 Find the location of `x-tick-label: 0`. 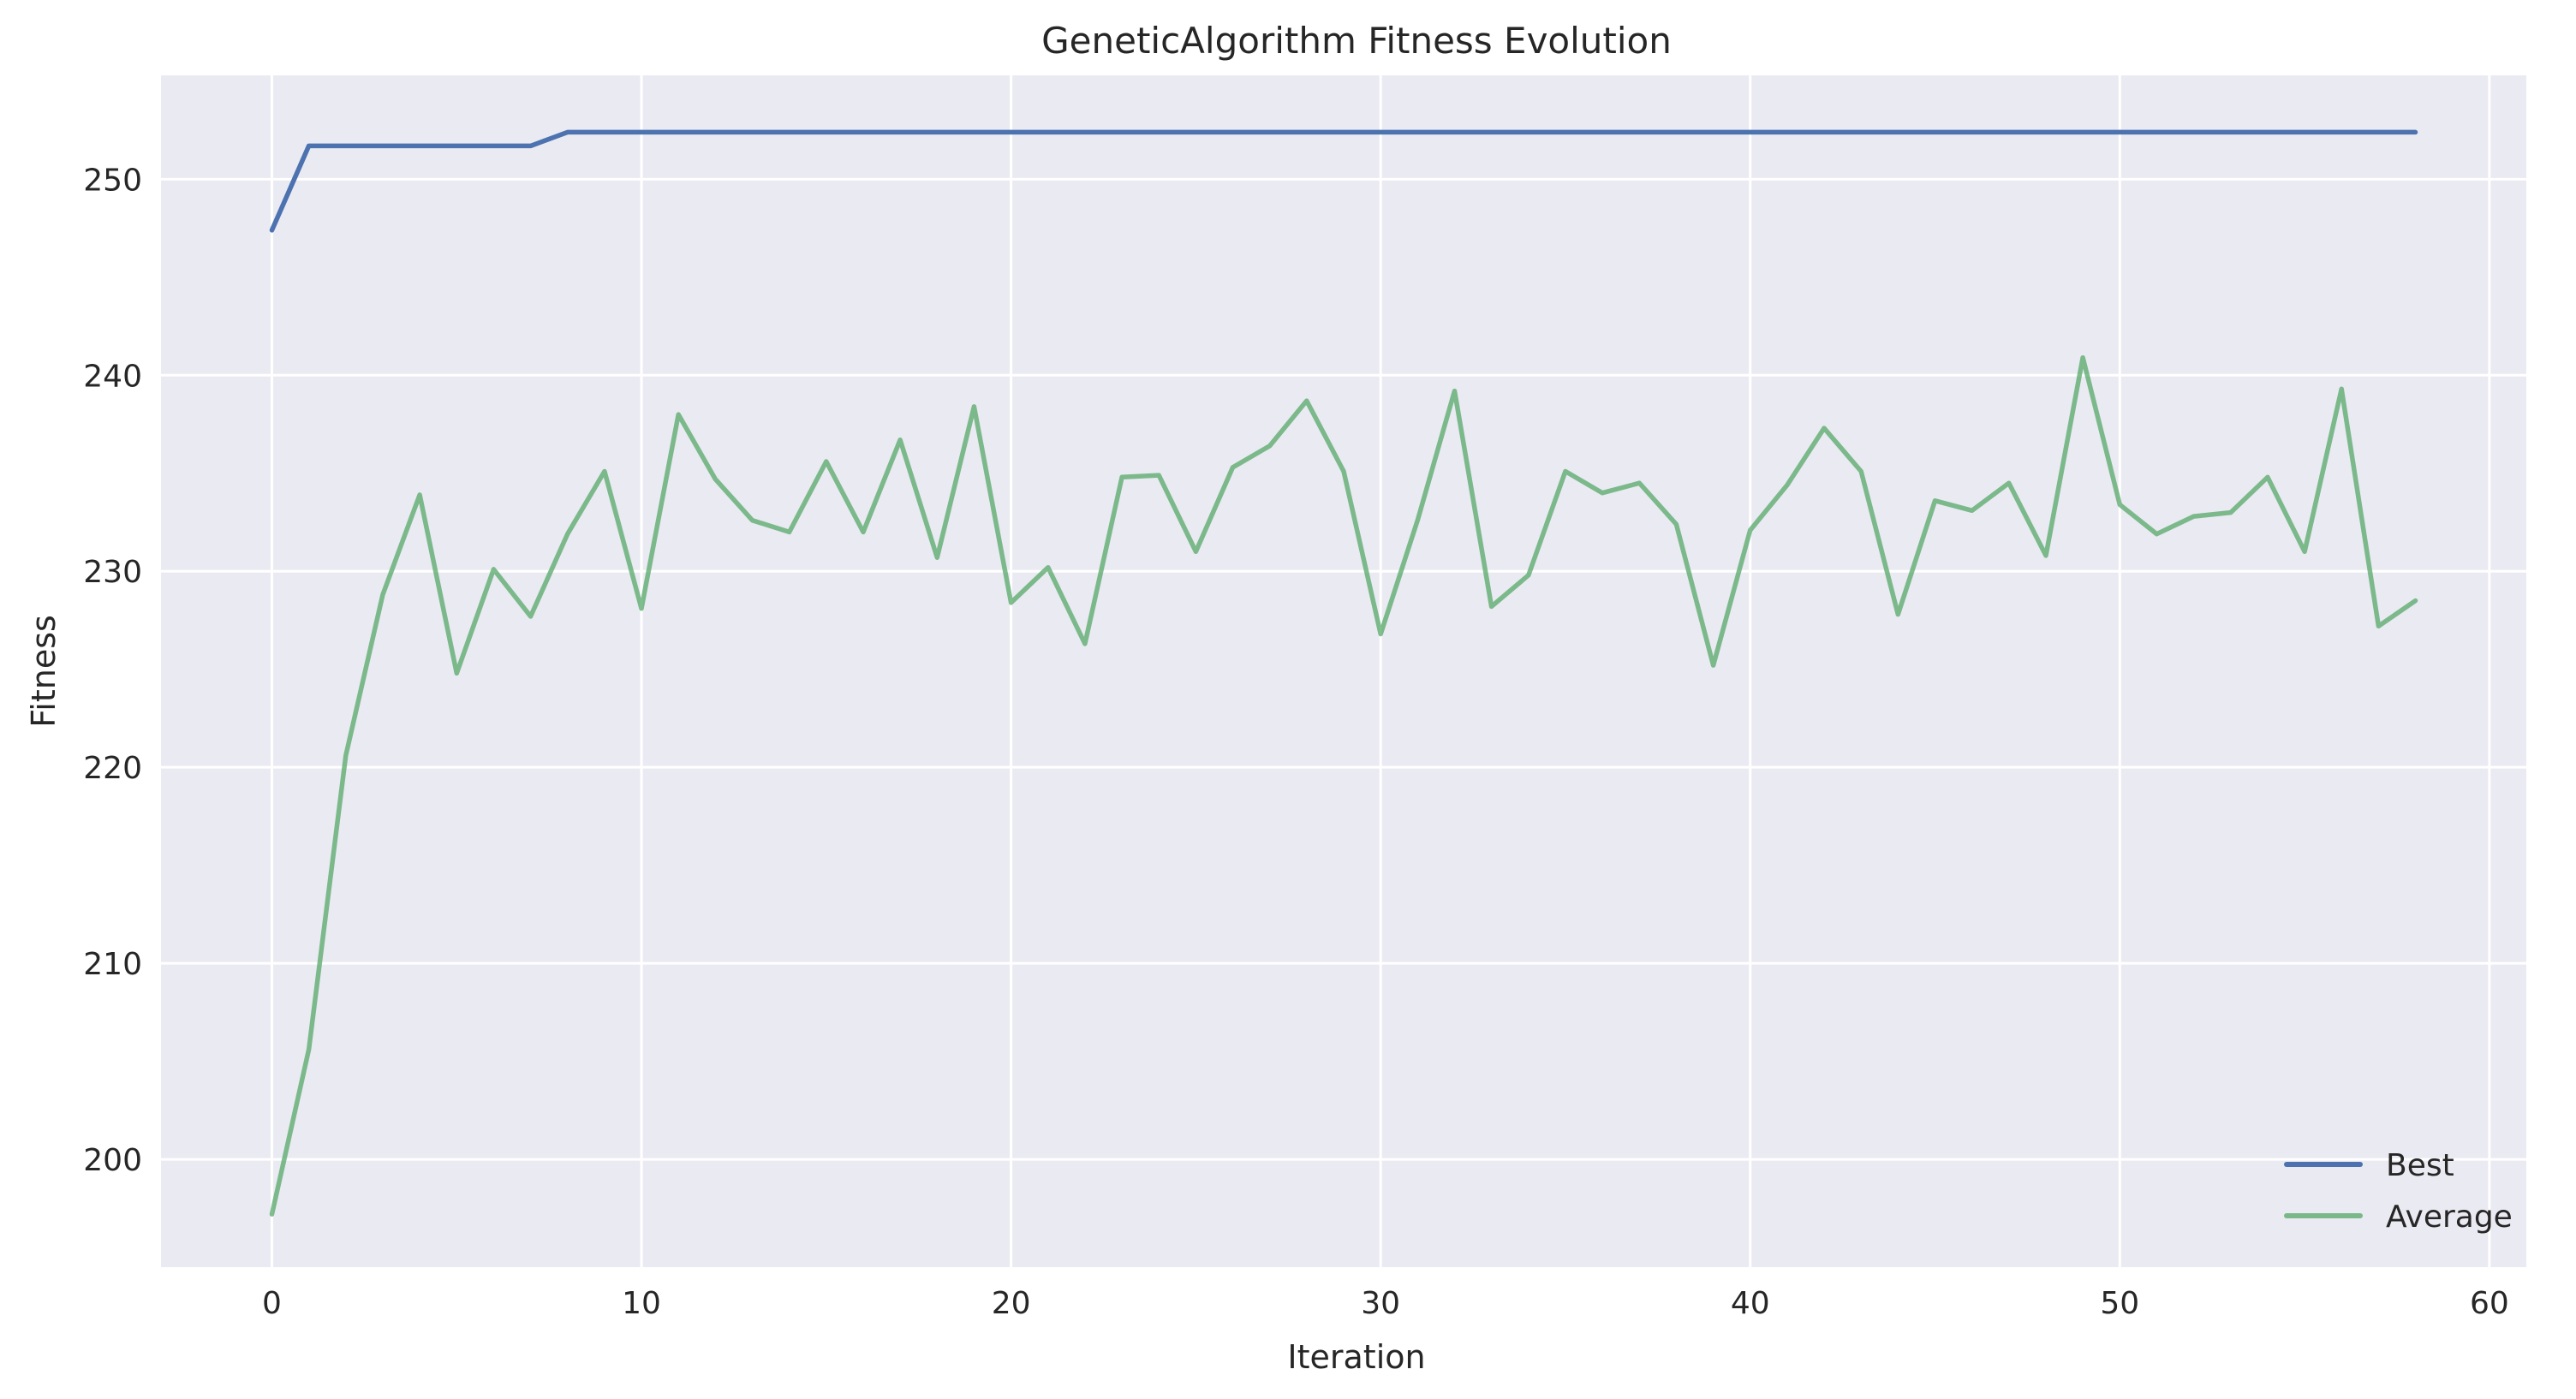

x-tick-label: 0 is located at coordinates (272, 1303).